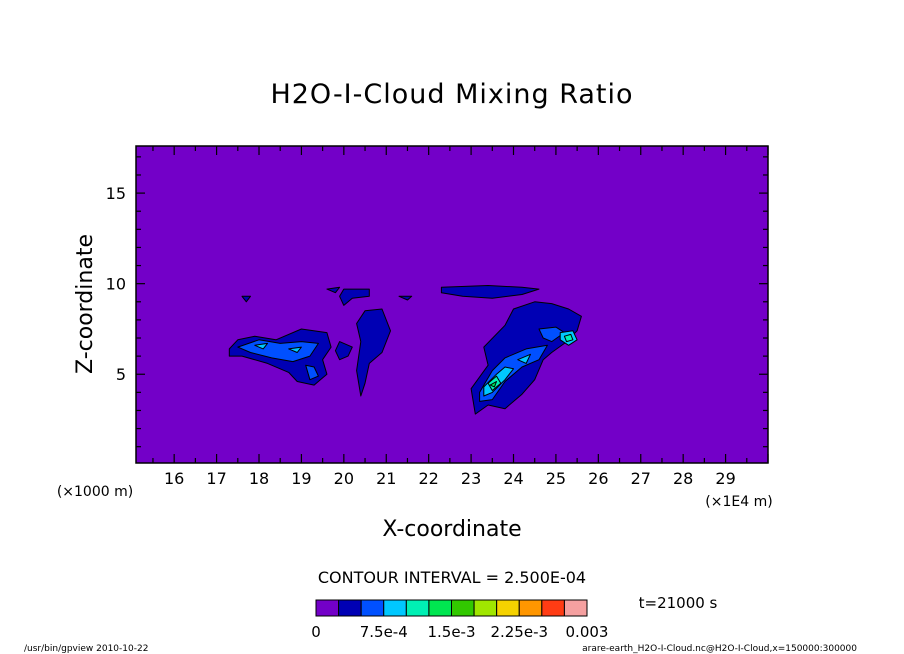  What do you see at coordinates (86, 649) in the screenshot?
I see `footer-left-text: /usr/bin/gpview 2010-10-22` at bounding box center [86, 649].